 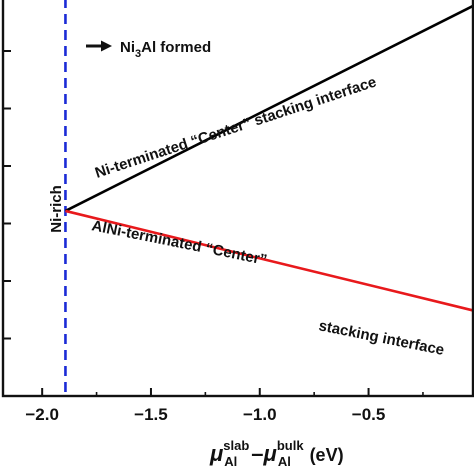 I want to click on ni3al-annotation: Ni3Al formed, so click(x=148, y=49).